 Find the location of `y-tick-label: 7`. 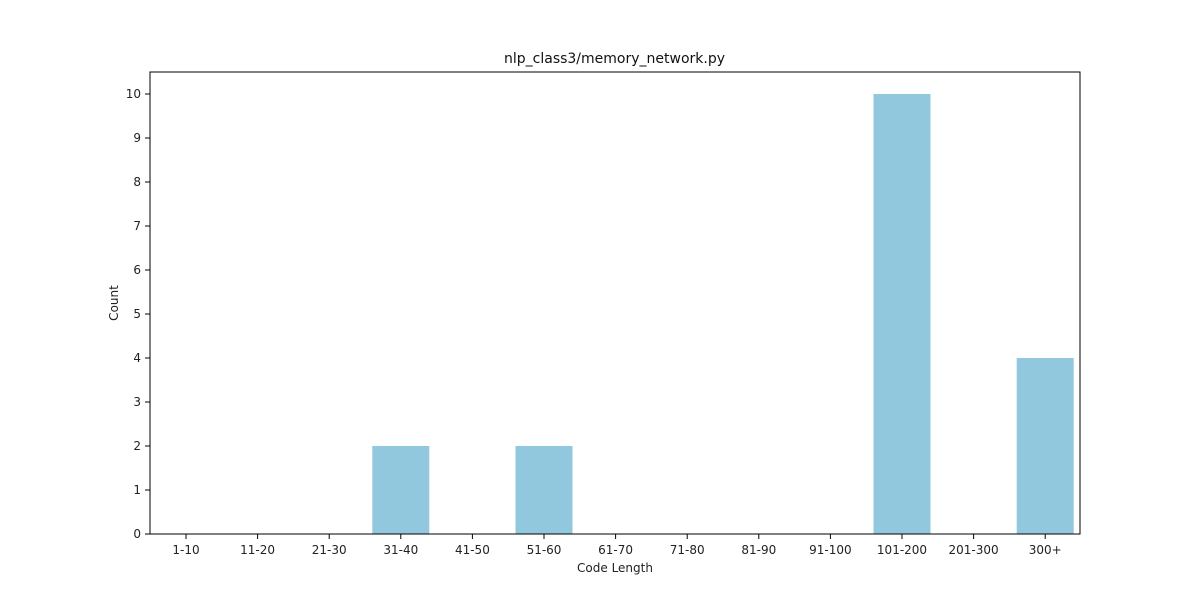

y-tick-label: 7 is located at coordinates (137, 226).